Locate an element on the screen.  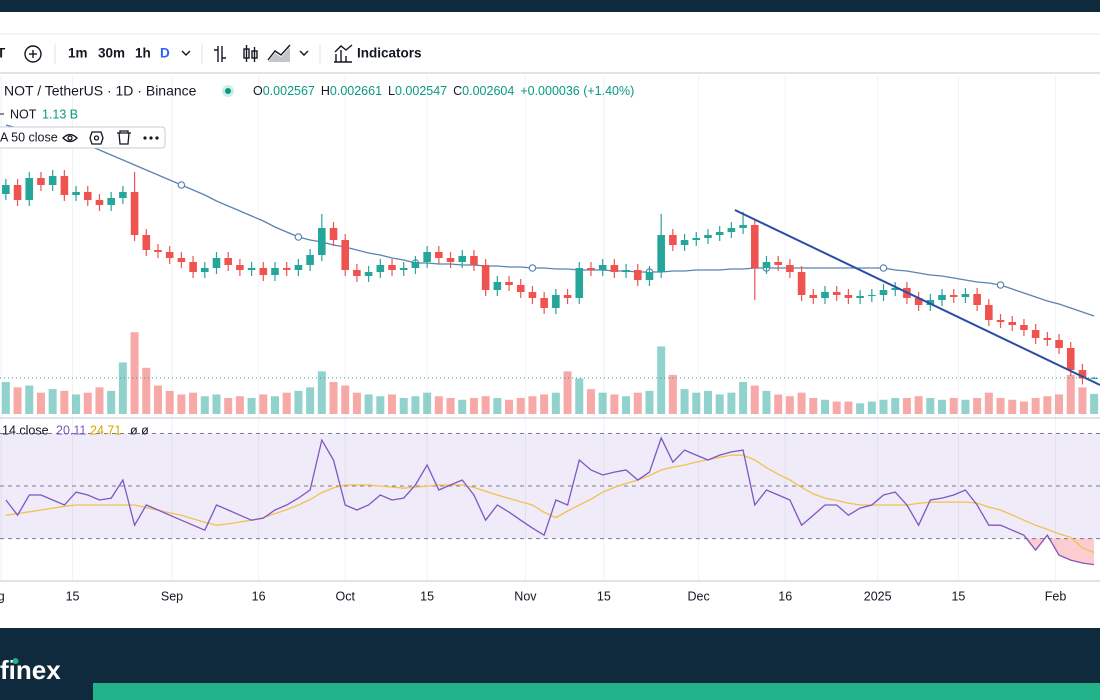
interval: 1h is located at coordinates (143, 53).